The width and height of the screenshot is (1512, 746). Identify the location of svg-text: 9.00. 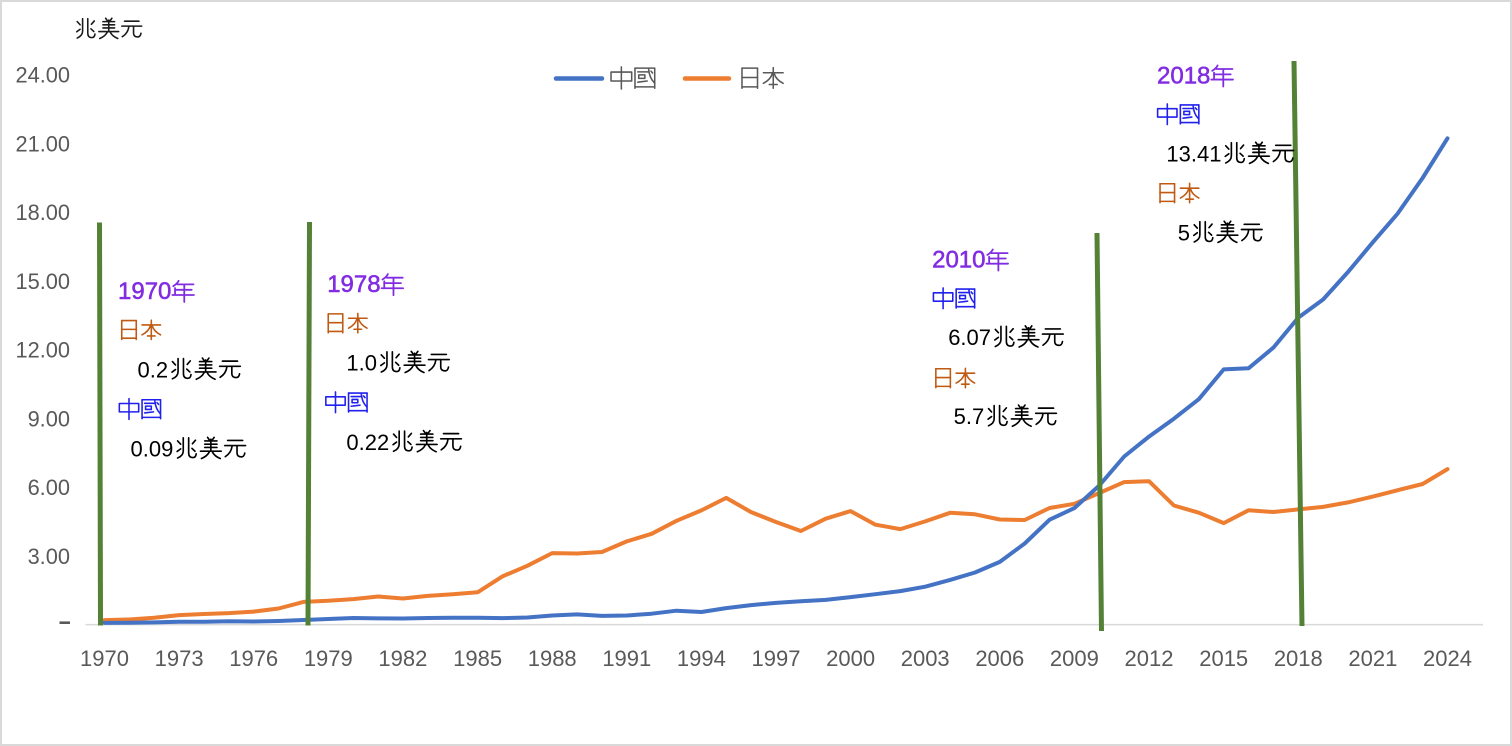
(49, 418).